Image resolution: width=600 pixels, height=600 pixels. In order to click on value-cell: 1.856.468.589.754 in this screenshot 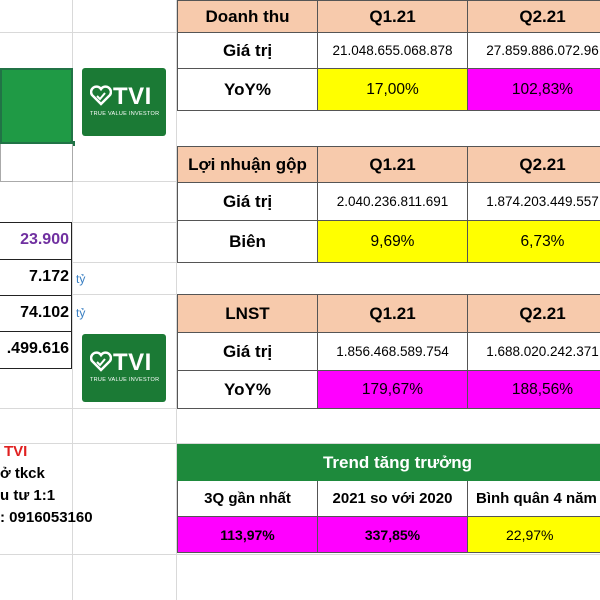, I will do `click(392, 351)`.